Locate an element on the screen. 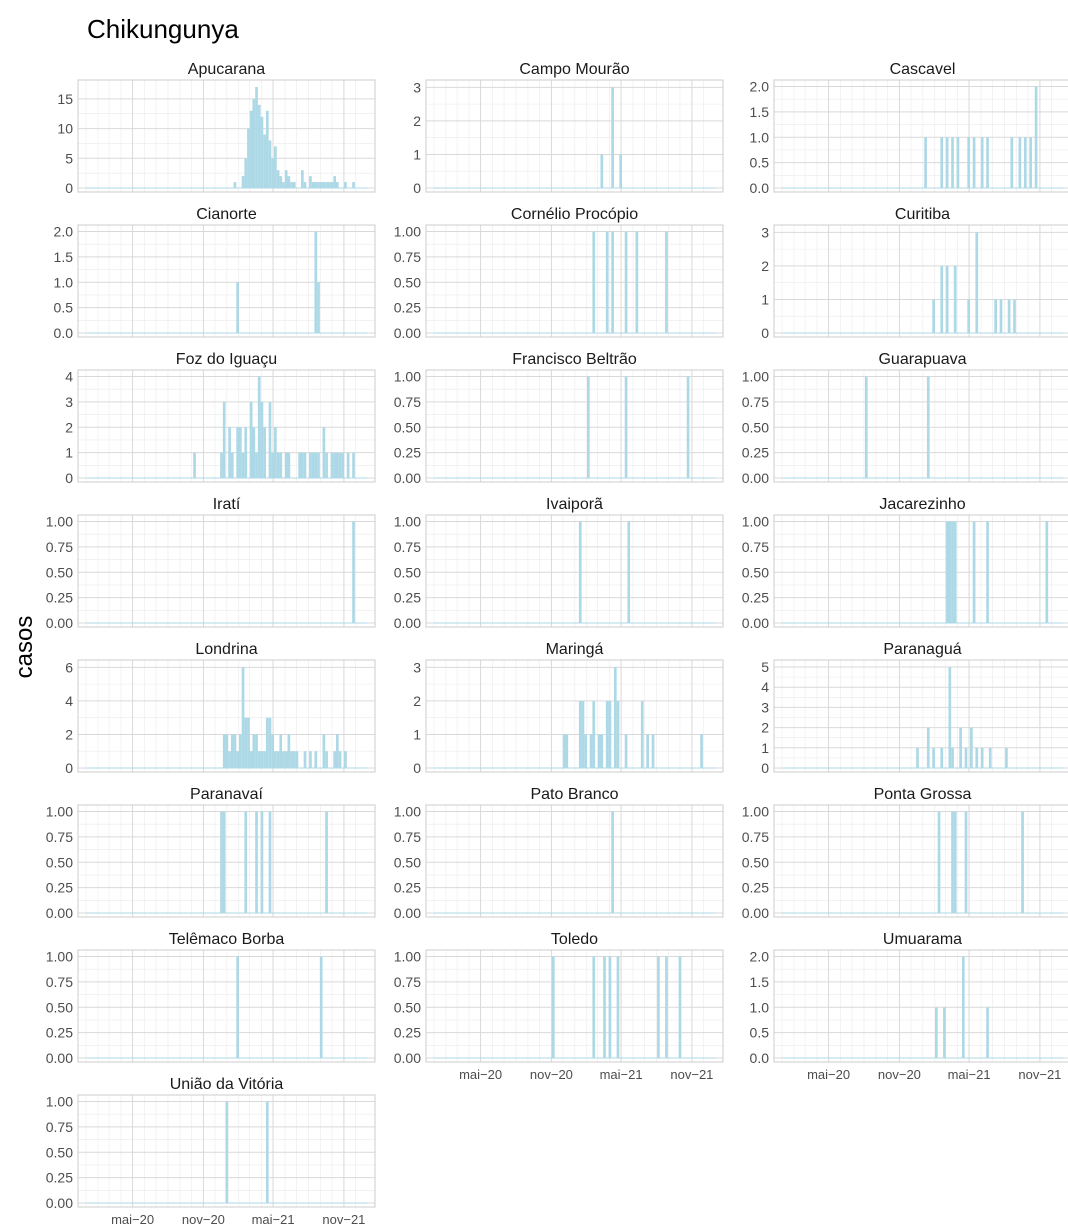 This screenshot has height=1231, width=1068. panel-title: Foz do Iguaçu is located at coordinates (226, 359).